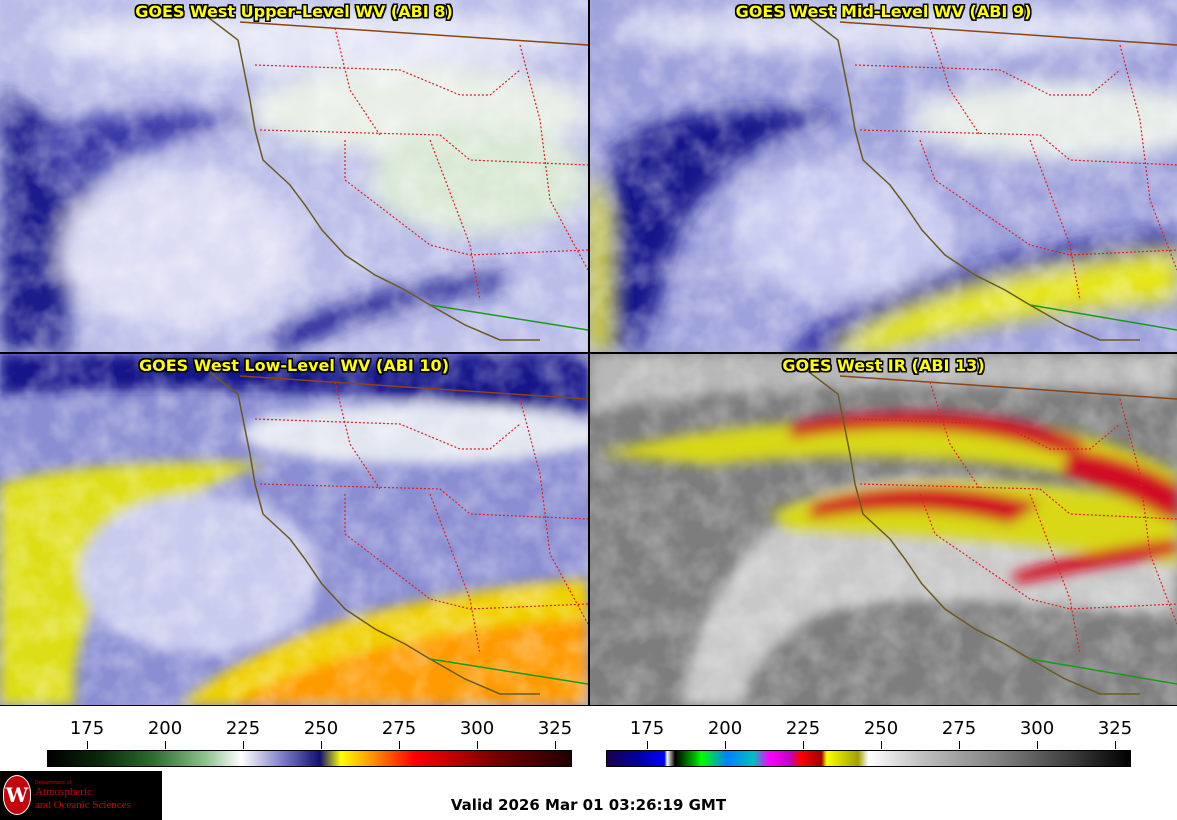 This screenshot has height=820, width=1177. I want to click on ir-tick-label: 325, so click(1115, 728).